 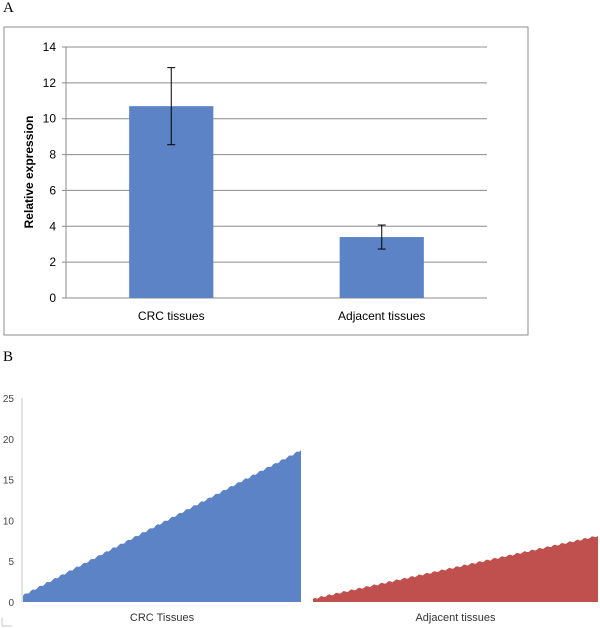 I want to click on panel-b-label: B, so click(x=8, y=357).